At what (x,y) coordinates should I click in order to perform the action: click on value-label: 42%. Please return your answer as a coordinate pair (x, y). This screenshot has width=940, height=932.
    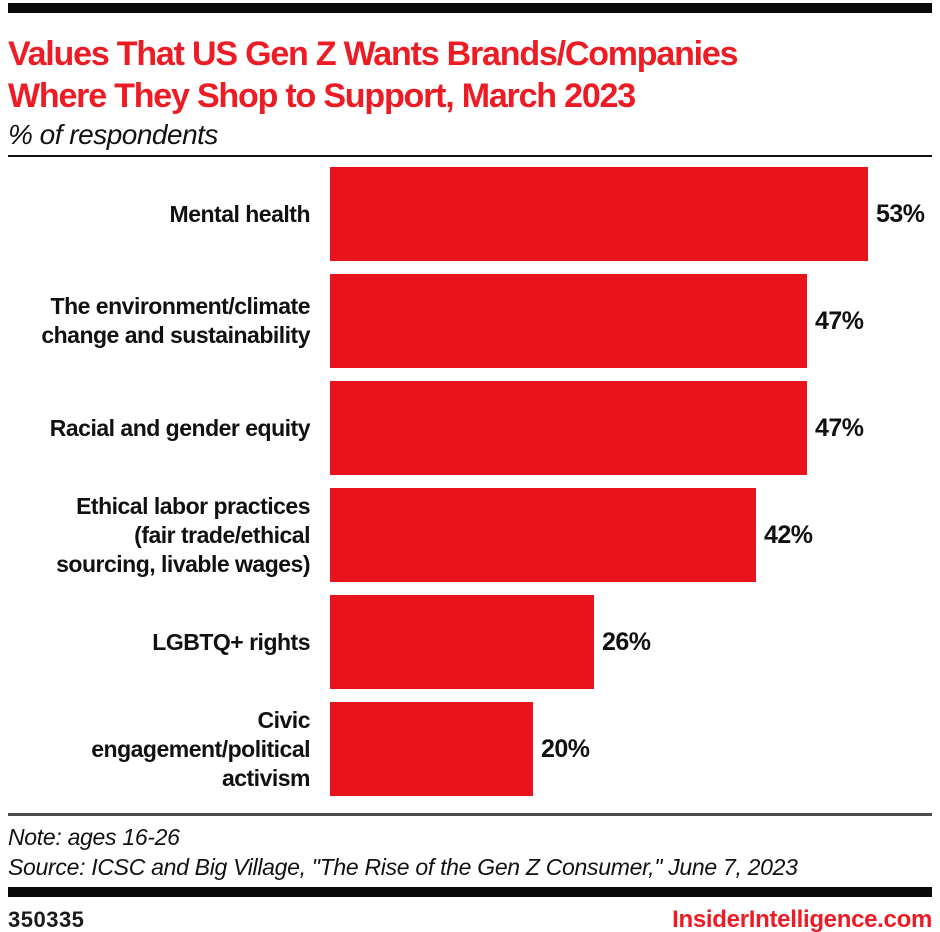
    Looking at the image, I should click on (788, 534).